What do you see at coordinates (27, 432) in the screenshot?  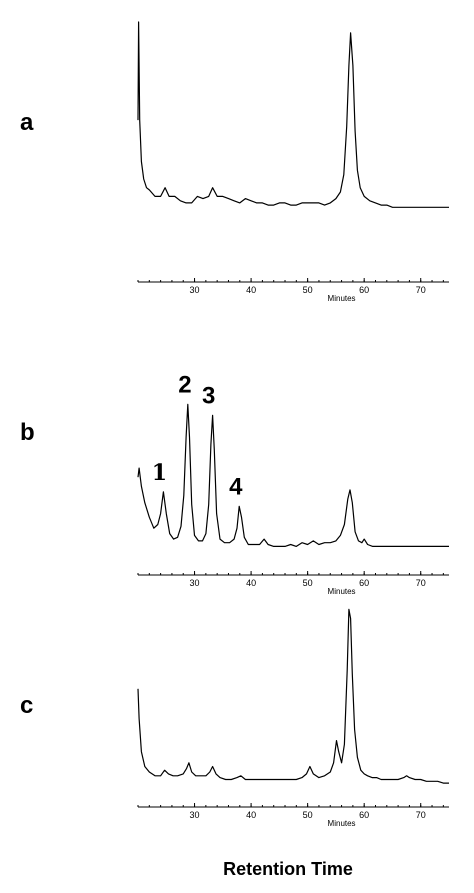 I see `panel-label: b` at bounding box center [27, 432].